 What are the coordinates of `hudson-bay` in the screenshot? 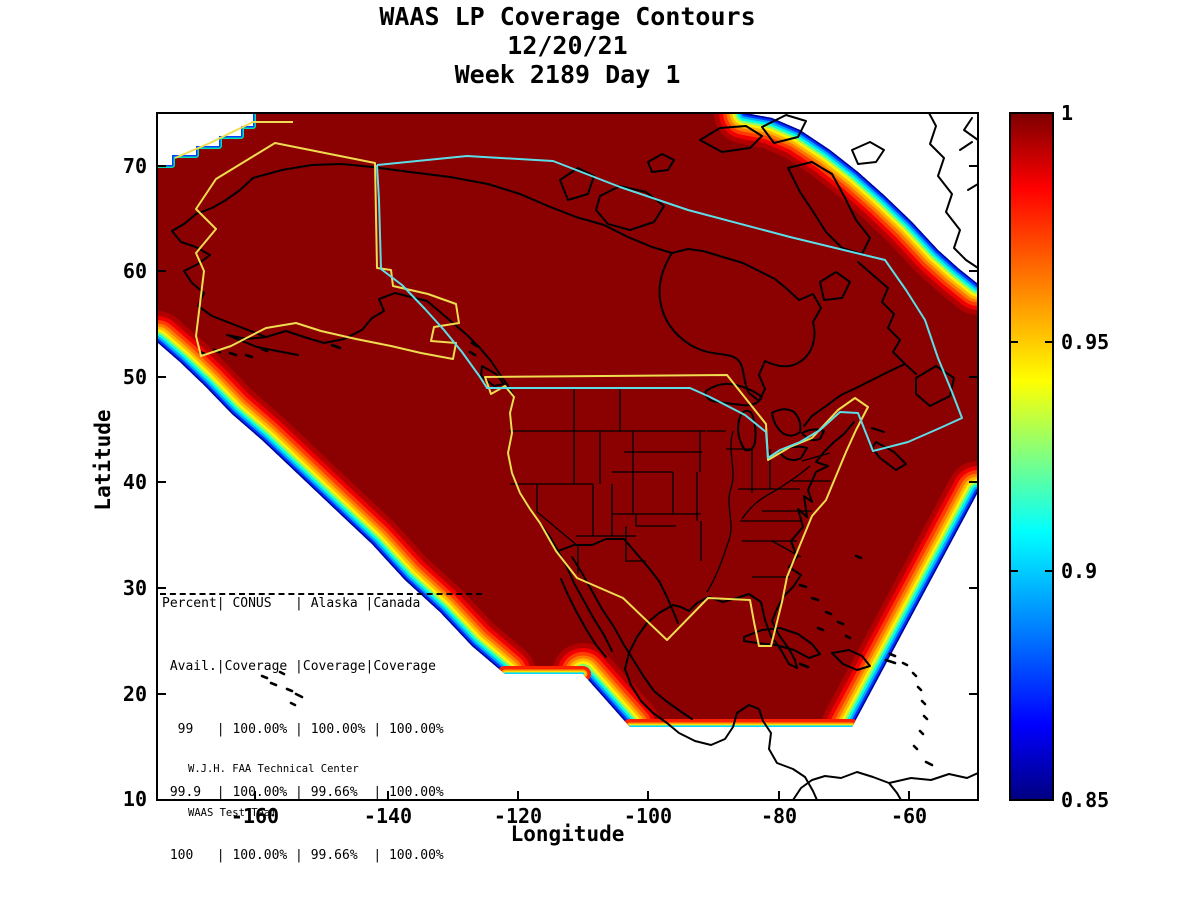 It's located at (754, 325).